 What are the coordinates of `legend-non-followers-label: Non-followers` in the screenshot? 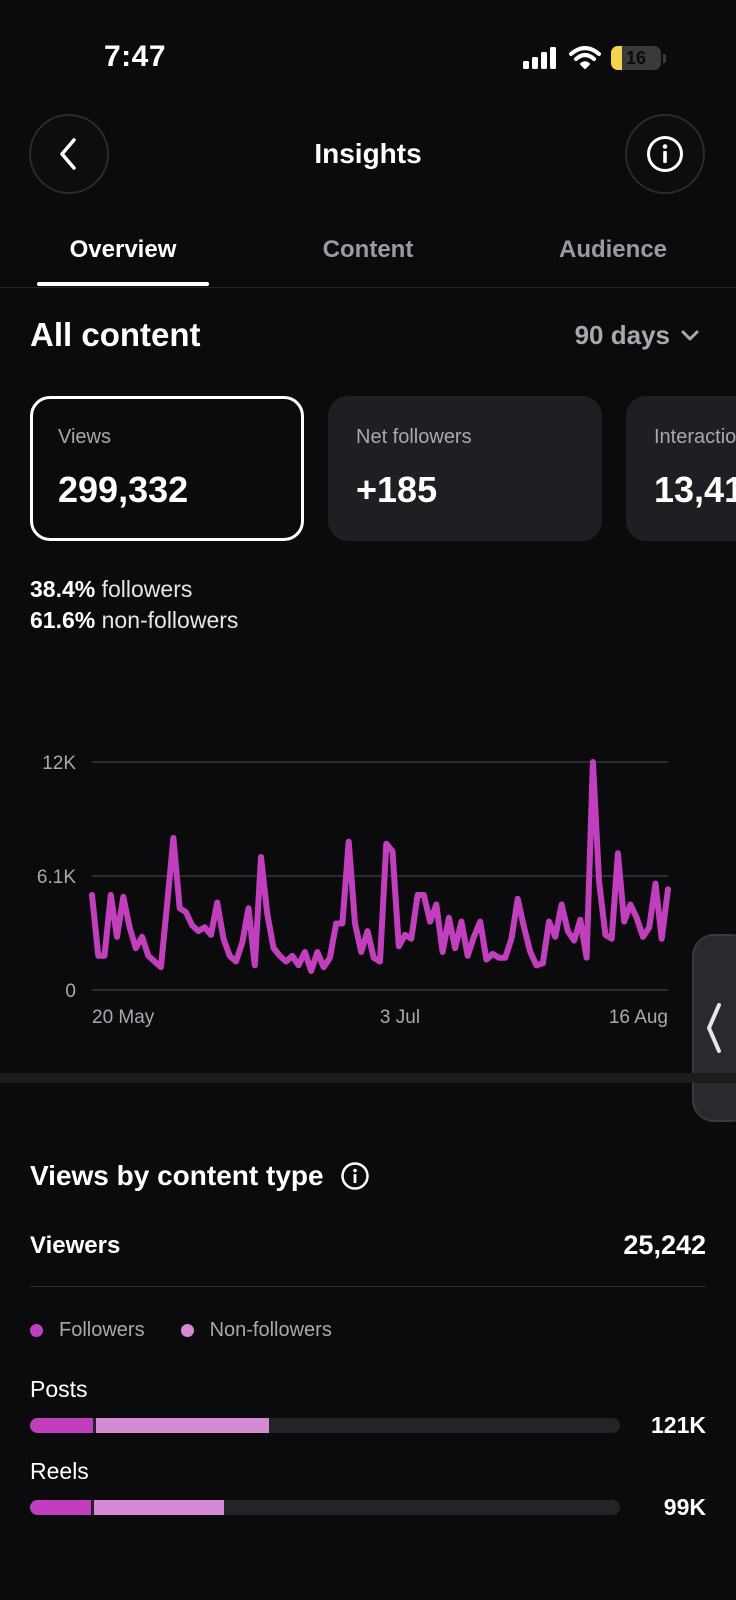 It's located at (270, 1330).